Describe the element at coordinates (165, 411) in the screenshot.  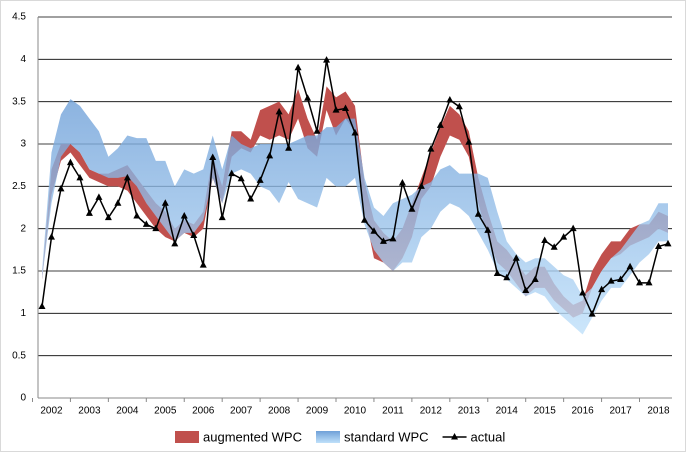
I see `x-tick-label: 2005` at that location.